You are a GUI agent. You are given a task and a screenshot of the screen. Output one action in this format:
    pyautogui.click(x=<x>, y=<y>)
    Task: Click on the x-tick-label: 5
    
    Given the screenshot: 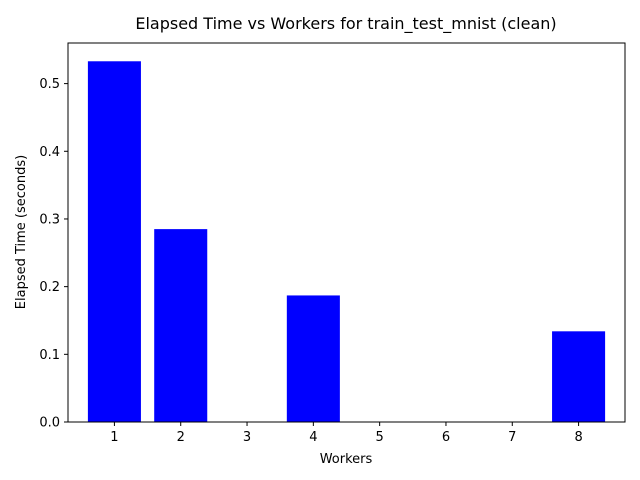 What is the action you would take?
    pyautogui.click(x=380, y=437)
    